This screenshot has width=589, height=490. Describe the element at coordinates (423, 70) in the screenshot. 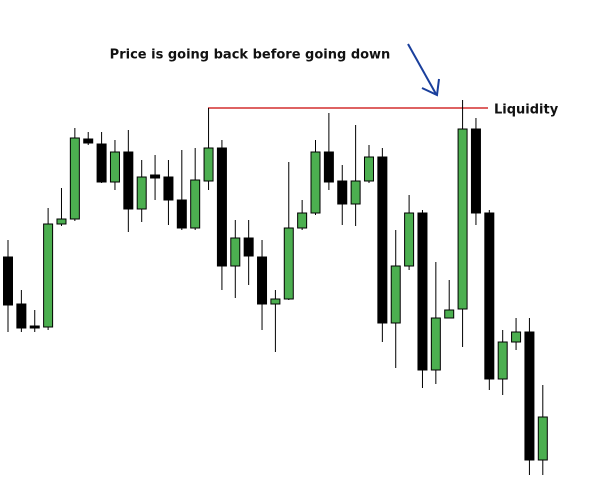

I see `arrow` at that location.